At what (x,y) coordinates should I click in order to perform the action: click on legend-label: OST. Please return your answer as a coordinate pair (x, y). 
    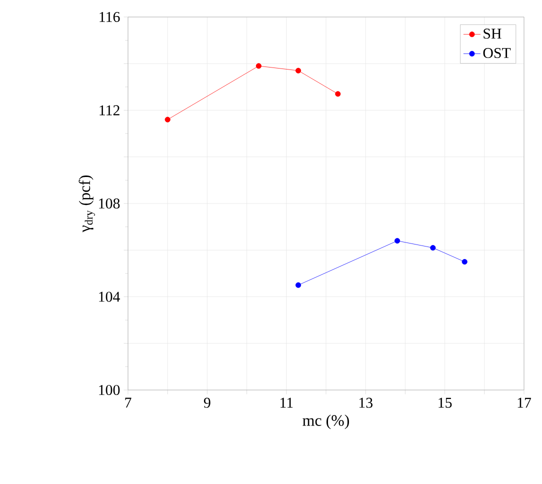
    Looking at the image, I should click on (497, 53).